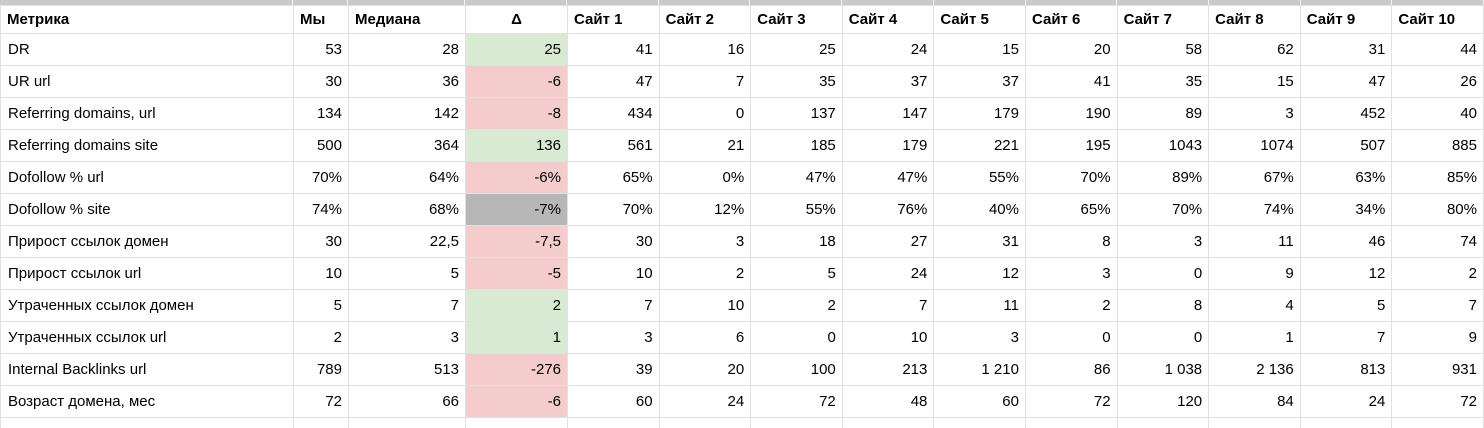  Describe the element at coordinates (1437, 241) in the screenshot. I see `site-value-cell: 74` at that location.